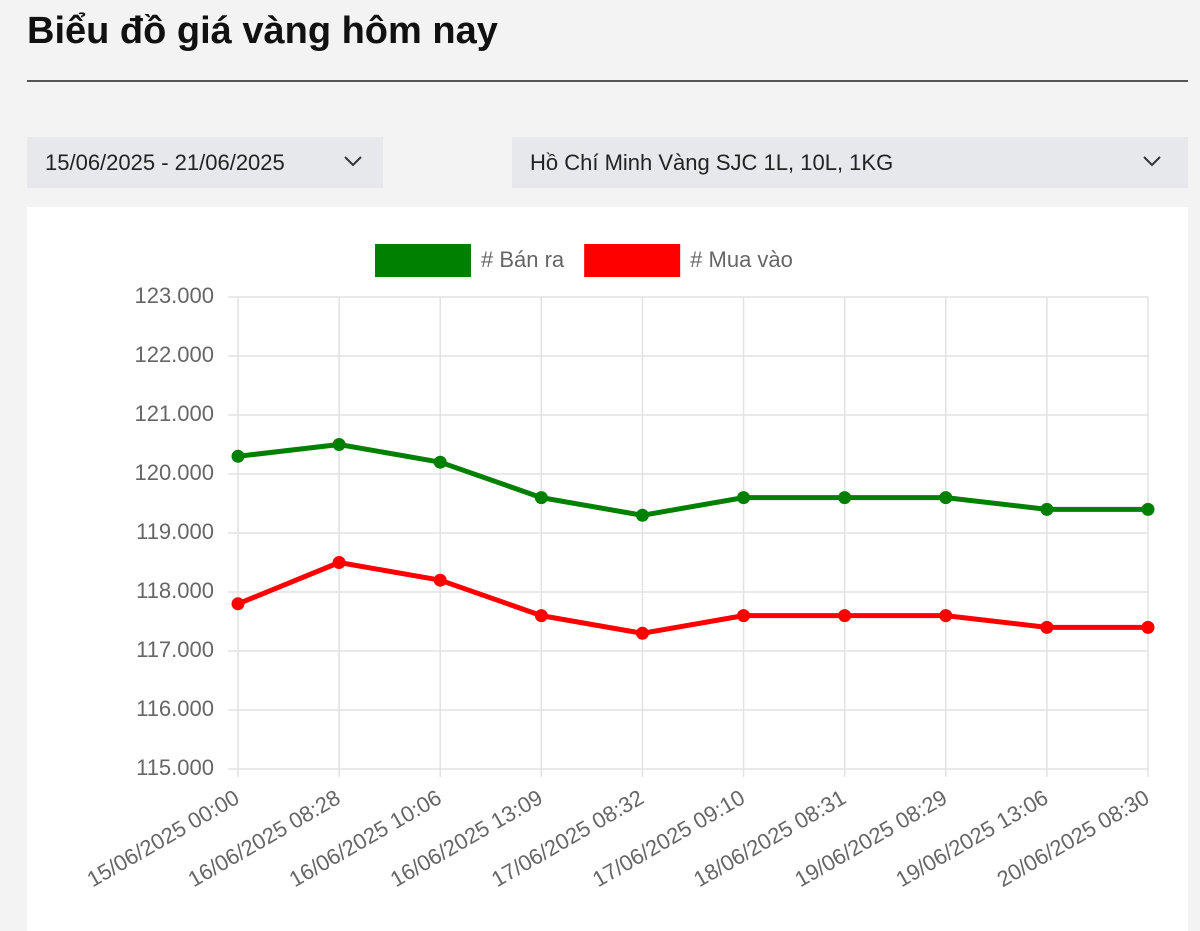 The width and height of the screenshot is (1200, 931). What do you see at coordinates (174, 413) in the screenshot?
I see `y-tick-label: 121.000` at bounding box center [174, 413].